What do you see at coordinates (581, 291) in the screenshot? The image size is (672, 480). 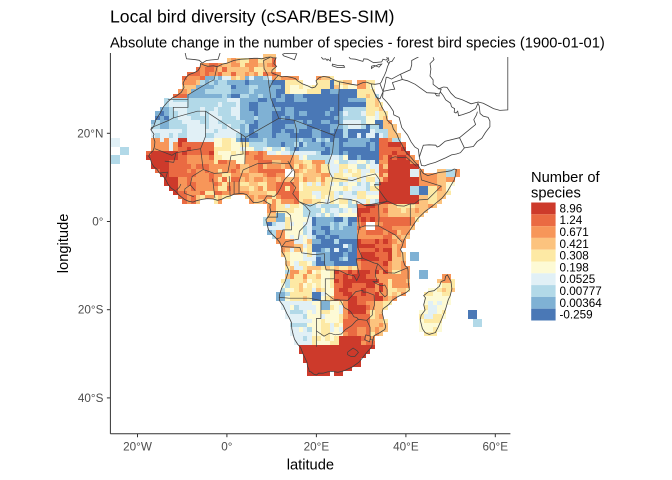 I see `svg-text: 0.00777` at bounding box center [581, 291].